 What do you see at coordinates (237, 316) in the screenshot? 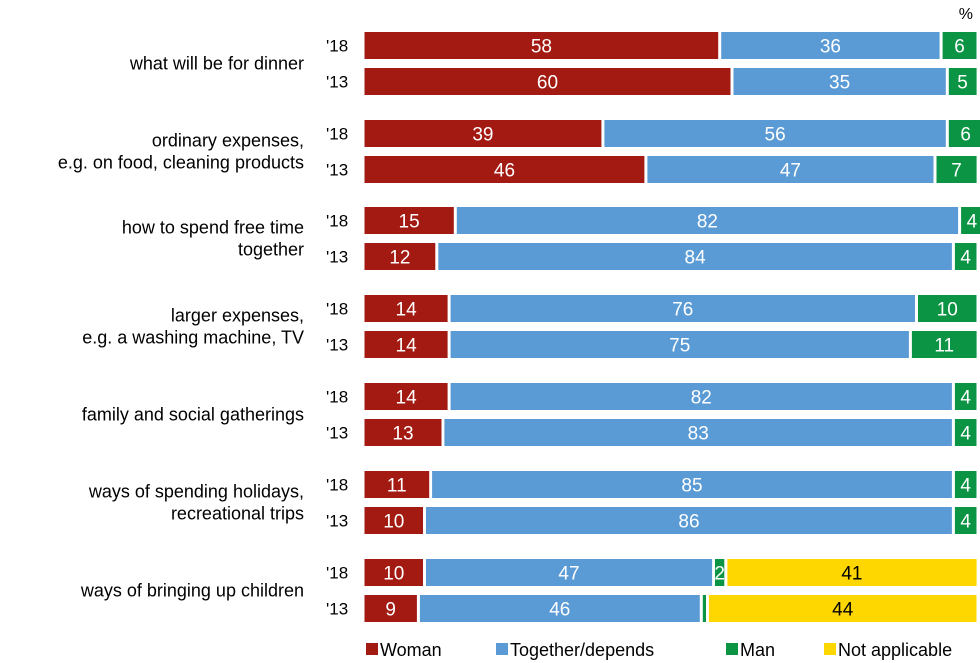
I see `category-label: larger expenses,` at bounding box center [237, 316].